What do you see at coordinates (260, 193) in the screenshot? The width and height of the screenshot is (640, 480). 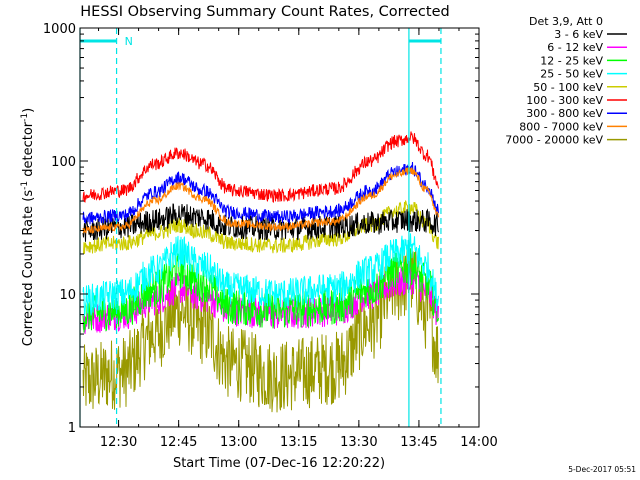 I see `series-line-300-800-keV` at bounding box center [260, 193].